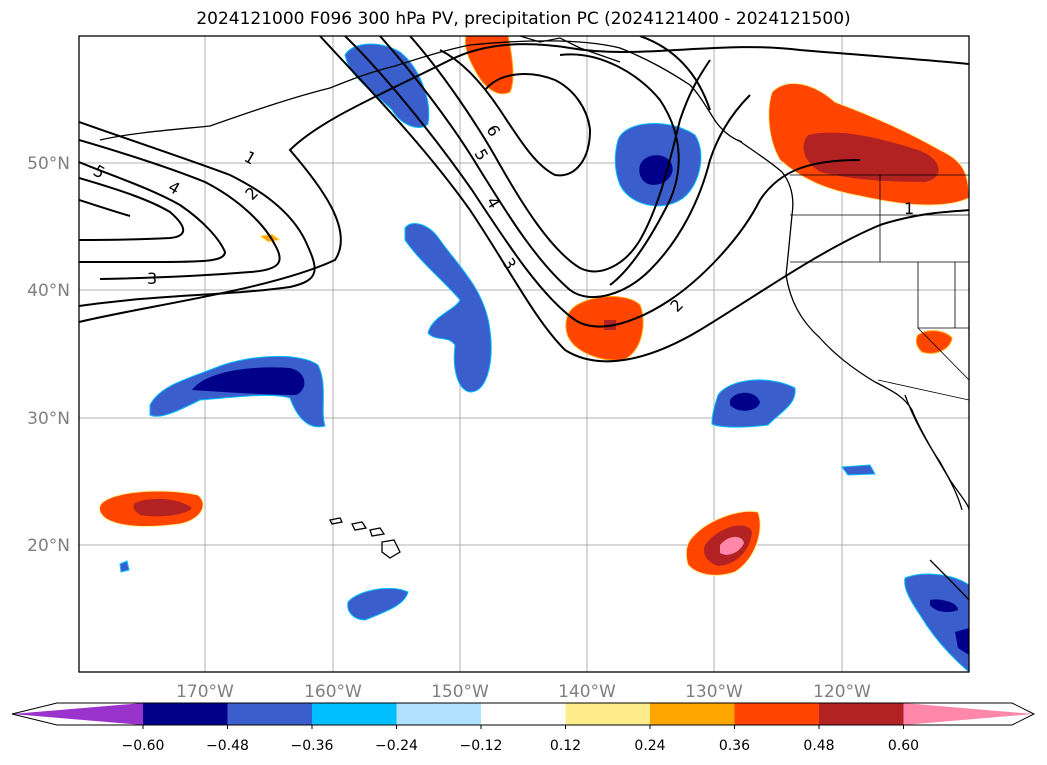 The height and width of the screenshot is (765, 1047). I want to click on precip-neg-northeast-pacific-core, so click(745, 401).